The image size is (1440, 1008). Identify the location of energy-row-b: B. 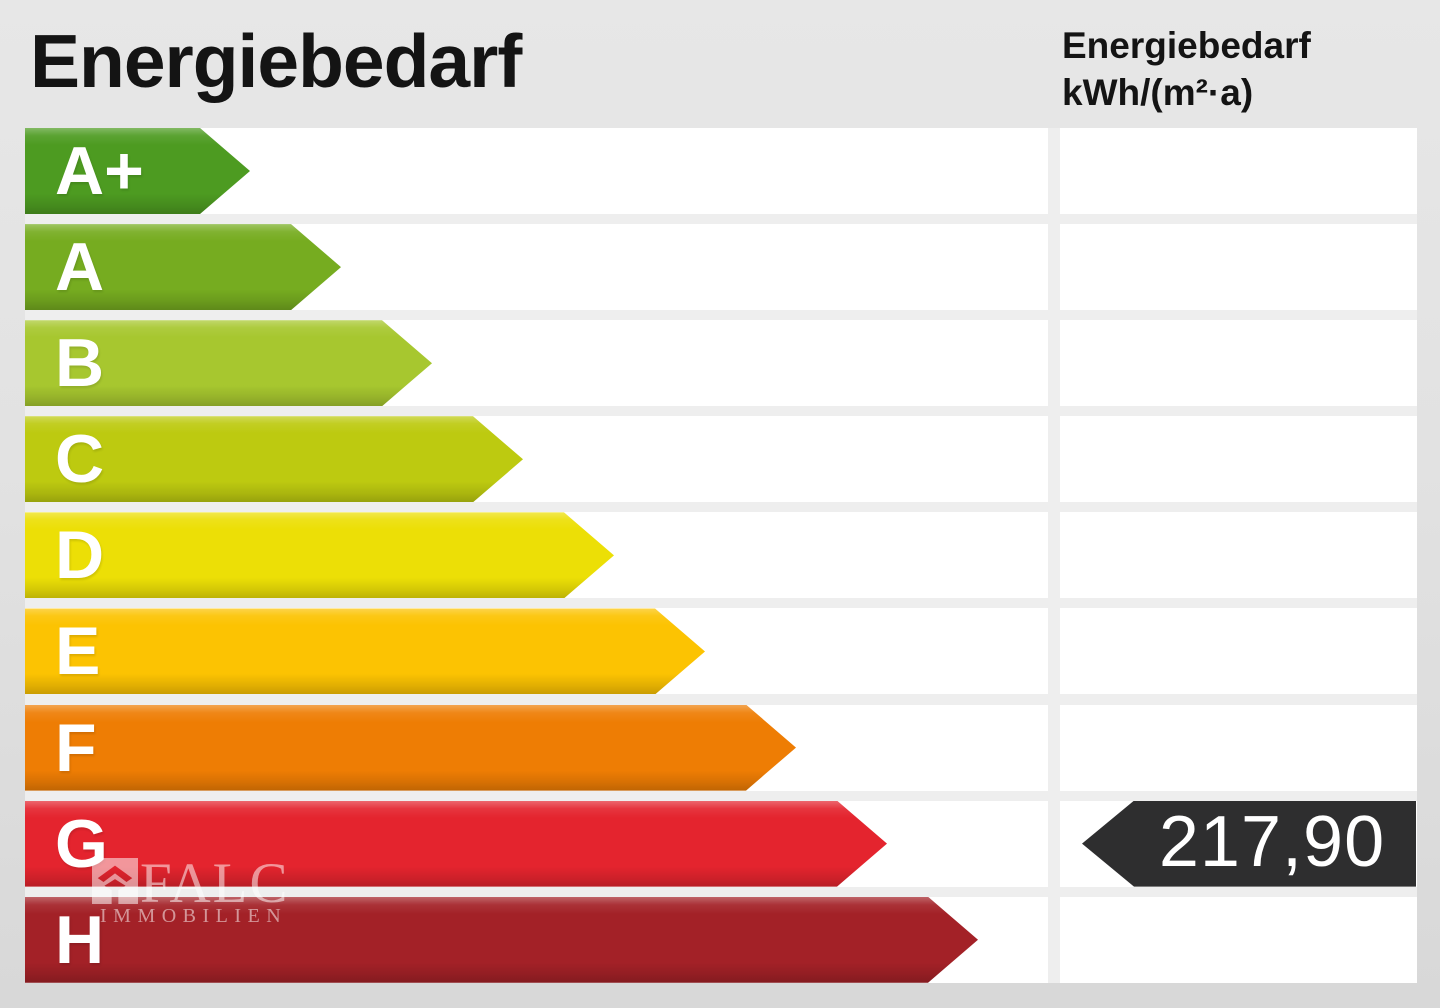
(721, 363).